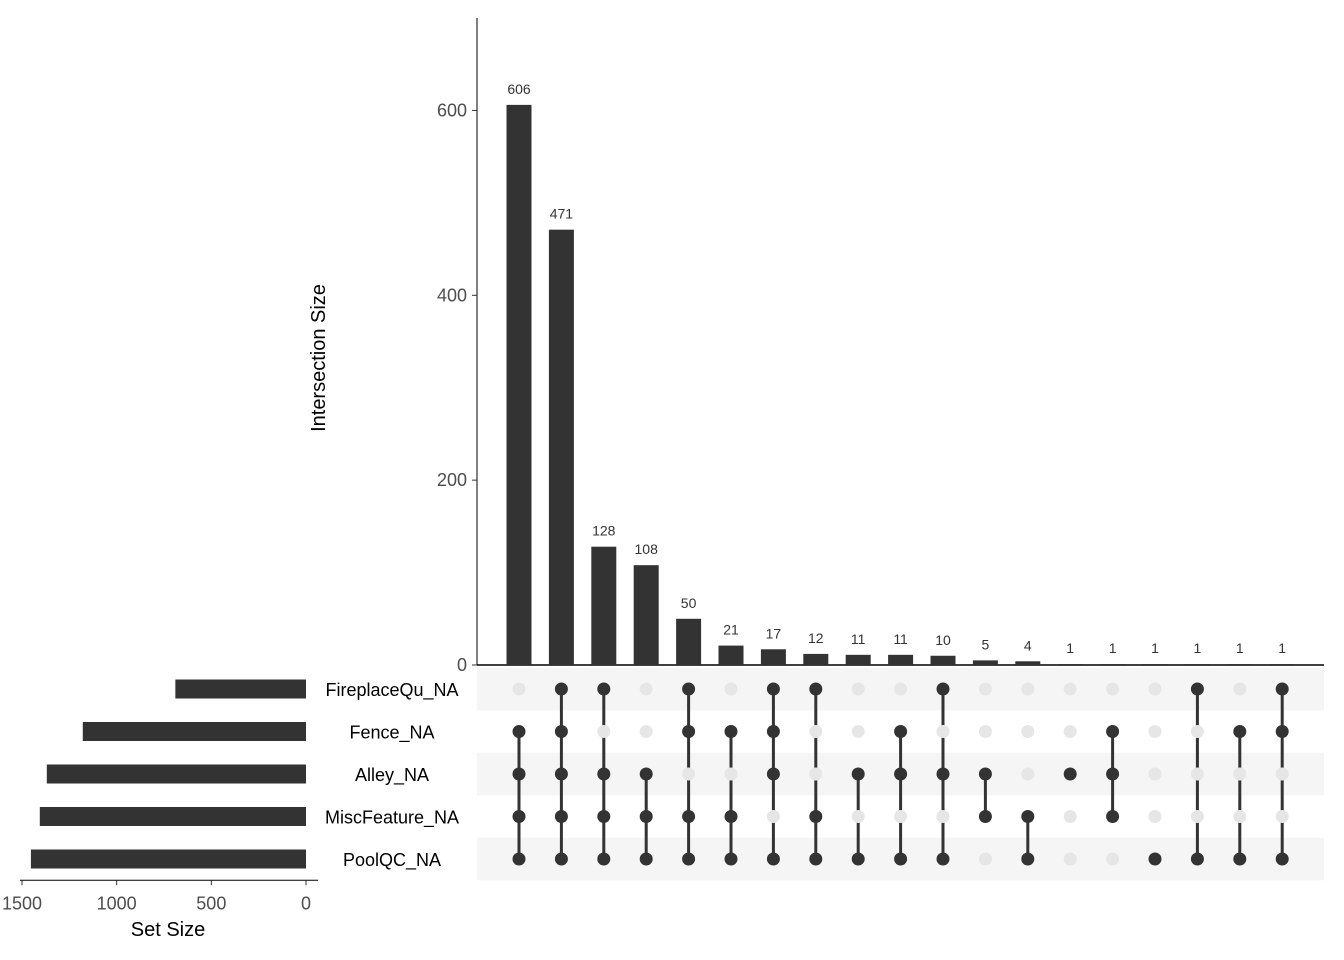 The image size is (1344, 960). I want to click on set-size-tick-label: 1000, so click(117, 903).